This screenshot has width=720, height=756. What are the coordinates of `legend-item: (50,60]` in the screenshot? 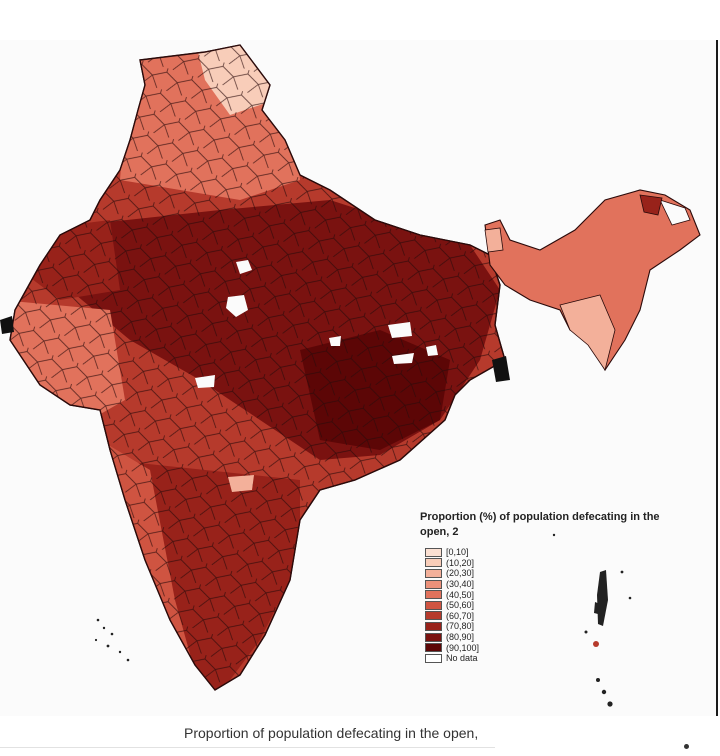 It's located at (452, 605).